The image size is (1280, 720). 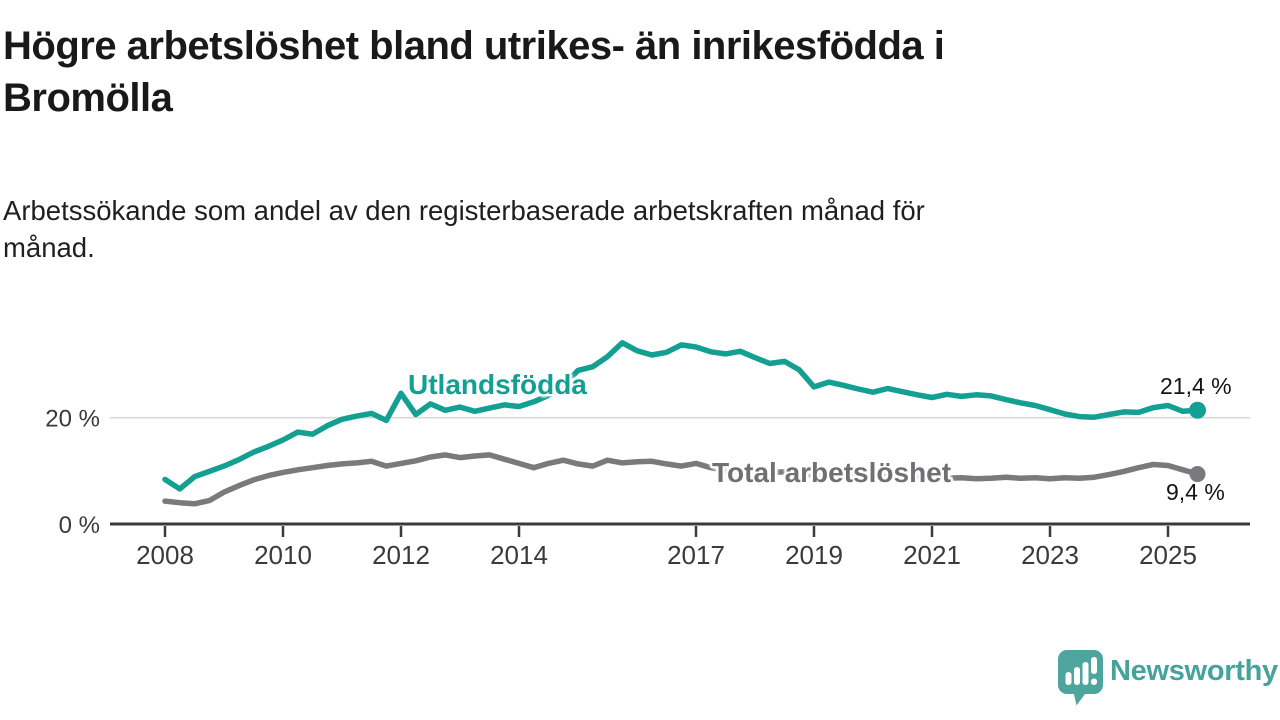 What do you see at coordinates (696, 555) in the screenshot?
I see `x-tick-label-2017: 2017` at bounding box center [696, 555].